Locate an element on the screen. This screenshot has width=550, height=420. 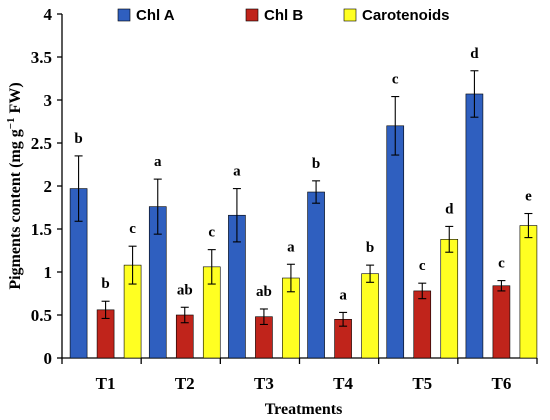
y-axis-title-main: Pigments content (mg g is located at coordinates (15, 209).